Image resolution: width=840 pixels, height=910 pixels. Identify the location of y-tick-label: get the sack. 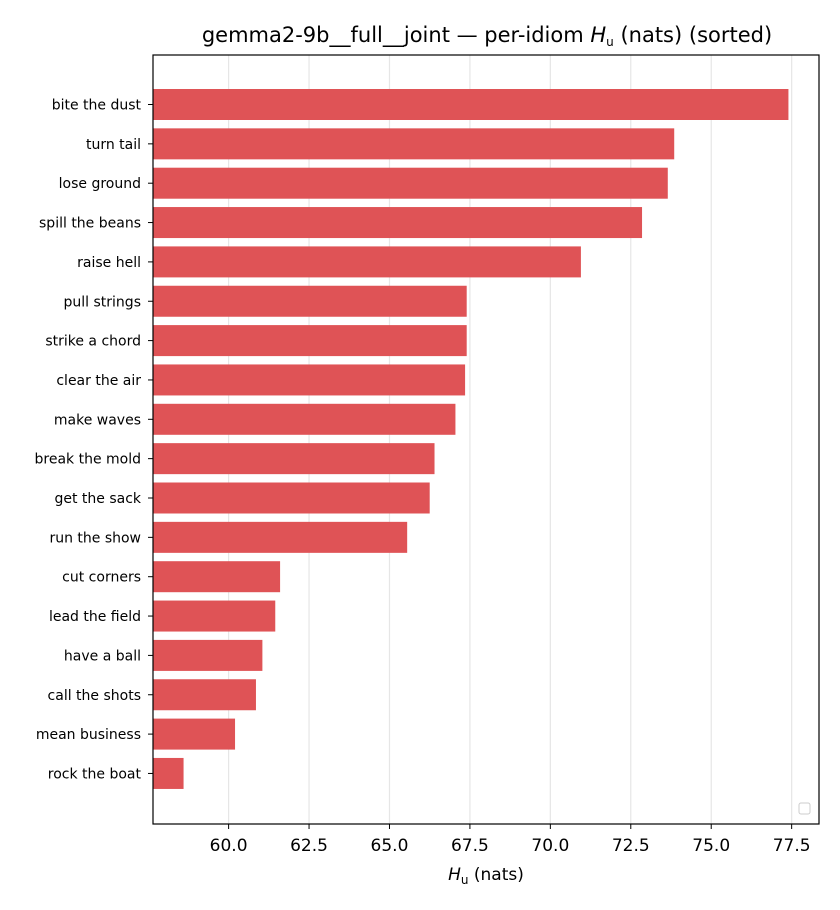
(97, 499).